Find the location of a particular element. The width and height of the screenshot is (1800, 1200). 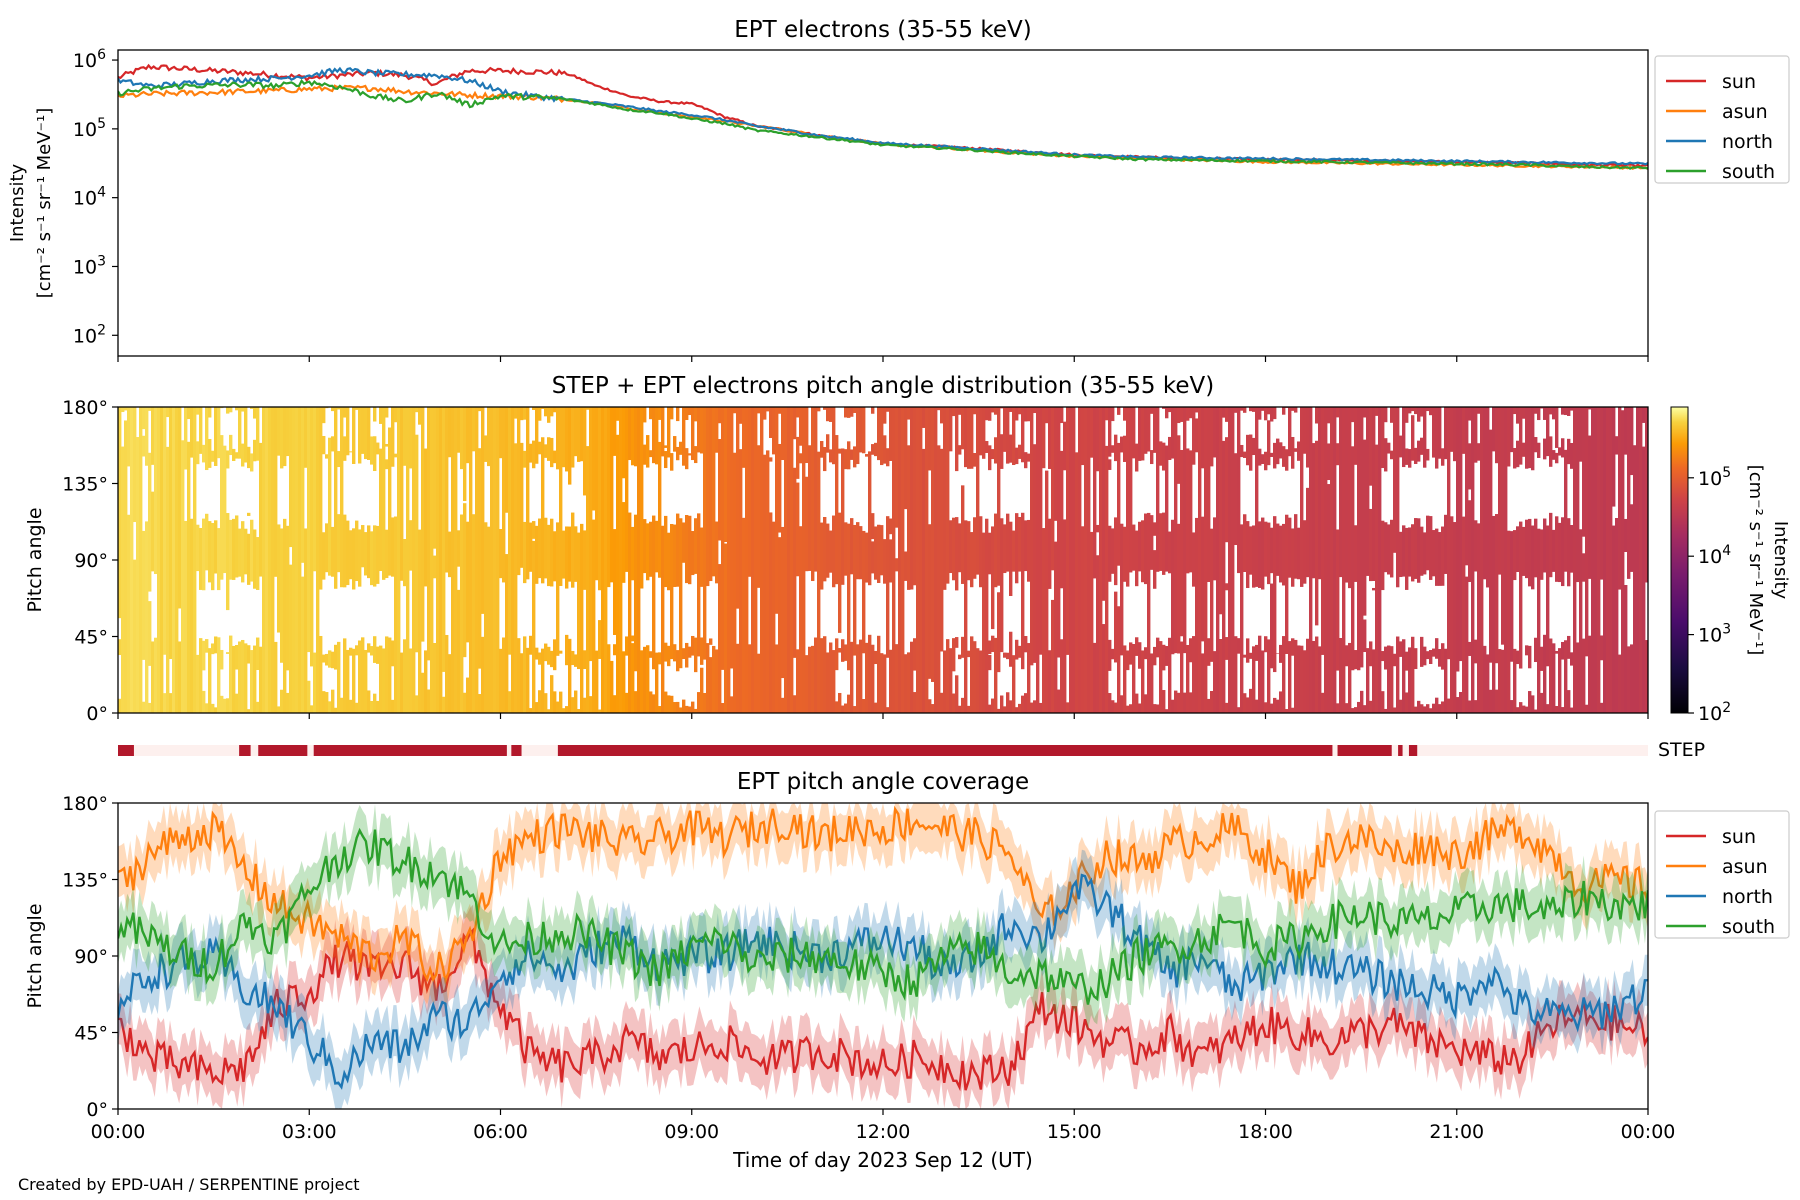

series-line-south is located at coordinates (883, 124).